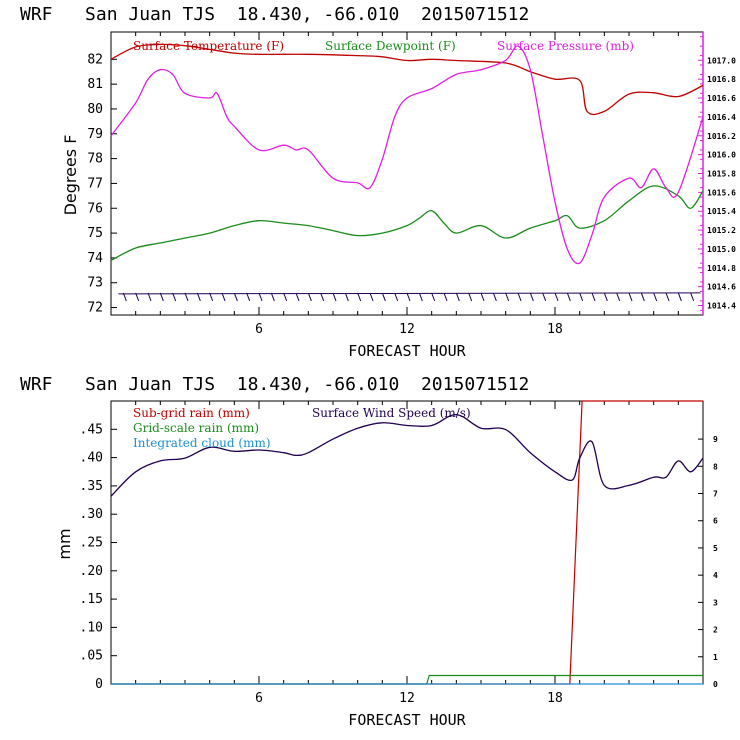  What do you see at coordinates (721, 287) in the screenshot?
I see `chart-1-y2-tick-label: 1014.6` at bounding box center [721, 287].